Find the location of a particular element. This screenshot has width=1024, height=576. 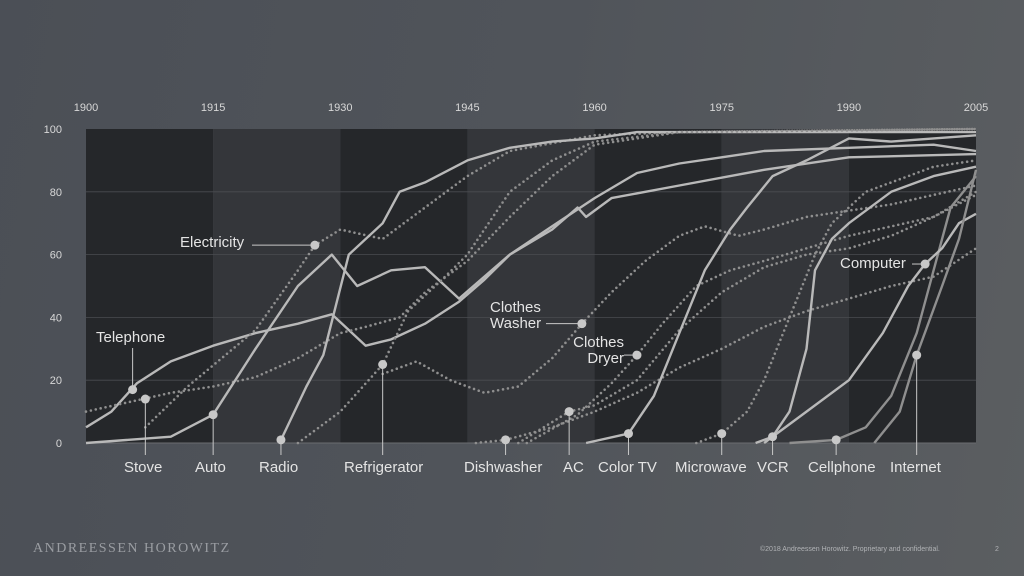

series-line-computer is located at coordinates (870, 328).